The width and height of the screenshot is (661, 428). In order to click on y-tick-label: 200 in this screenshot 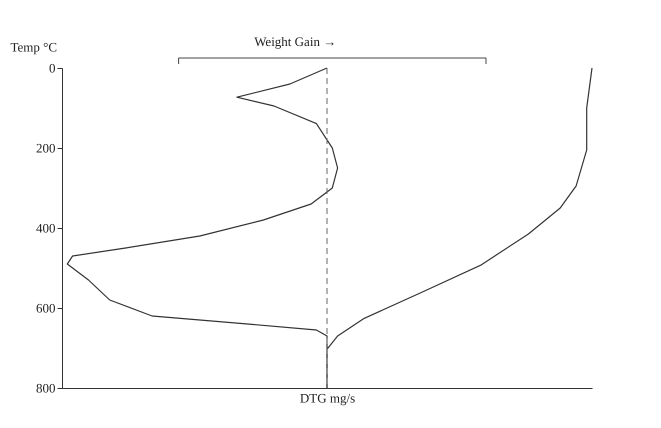, I will do `click(46, 148)`.